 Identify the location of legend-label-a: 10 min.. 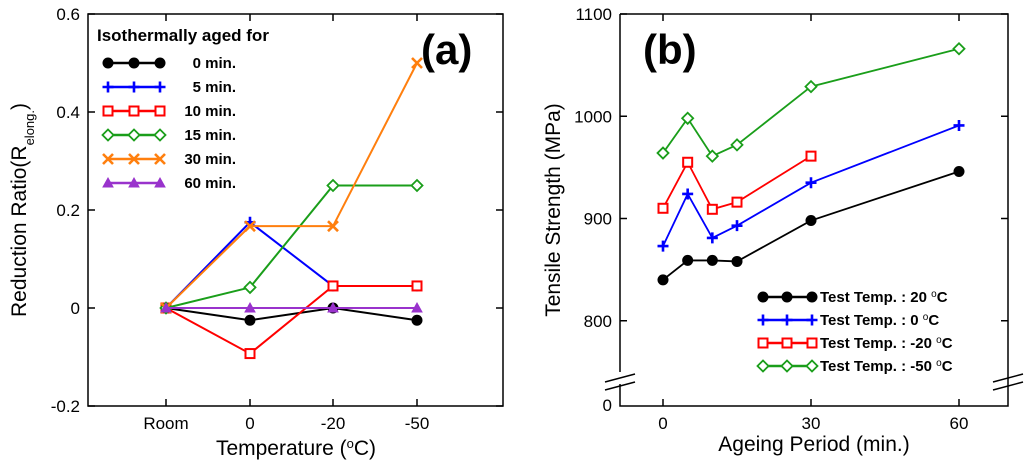
(210, 111).